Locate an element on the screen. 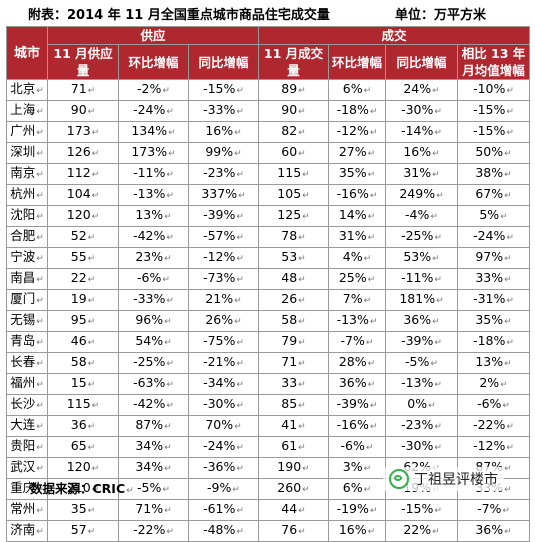 The image size is (535, 542). value-cell: 87%↵ is located at coordinates (153, 426).